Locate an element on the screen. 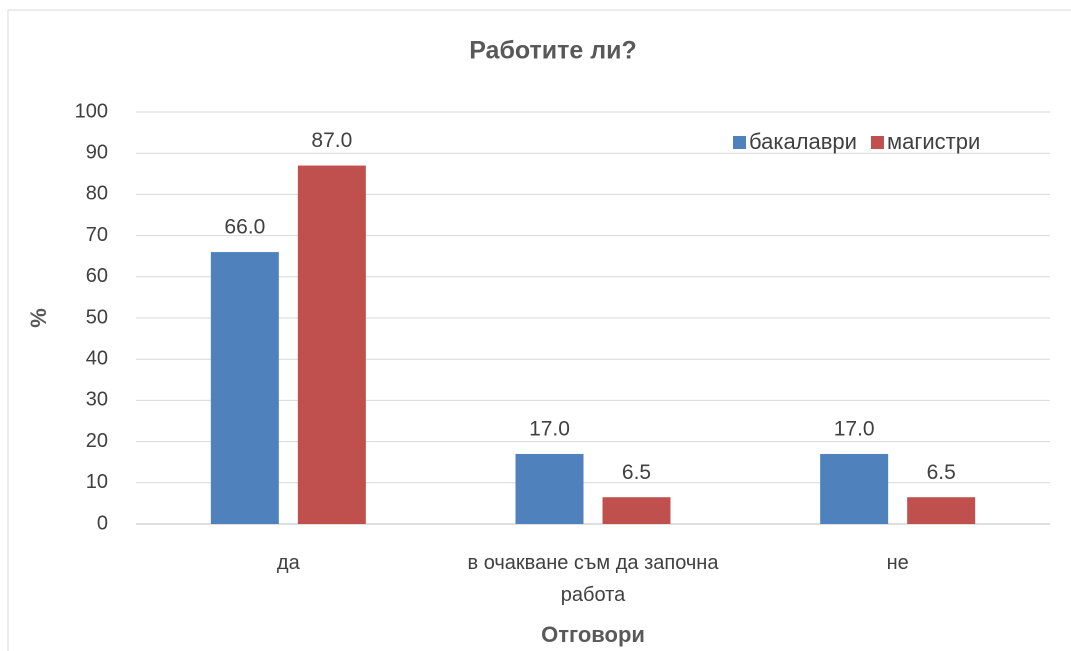 The height and width of the screenshot is (651, 1071). y-tick-label: 40 is located at coordinates (97, 358).